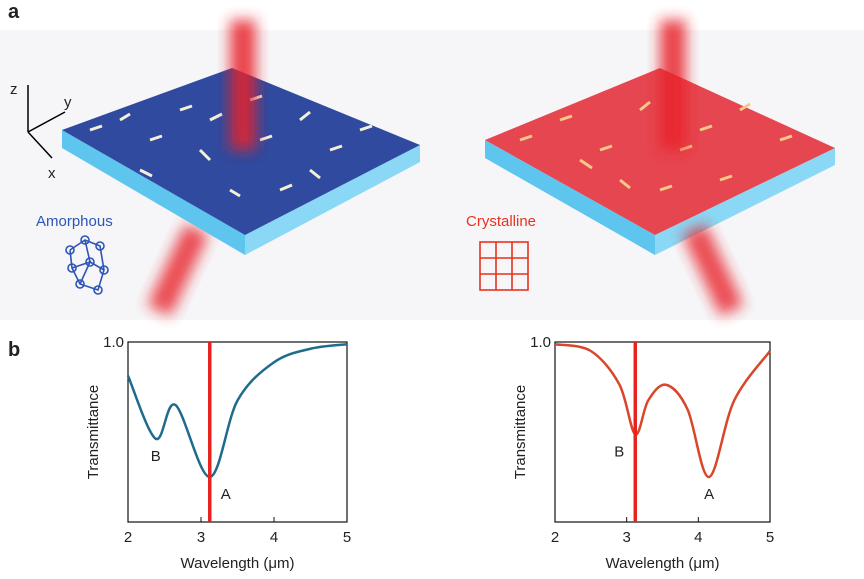 The height and width of the screenshot is (579, 864). Describe the element at coordinates (14, 350) in the screenshot. I see `panel-label: b` at that location.